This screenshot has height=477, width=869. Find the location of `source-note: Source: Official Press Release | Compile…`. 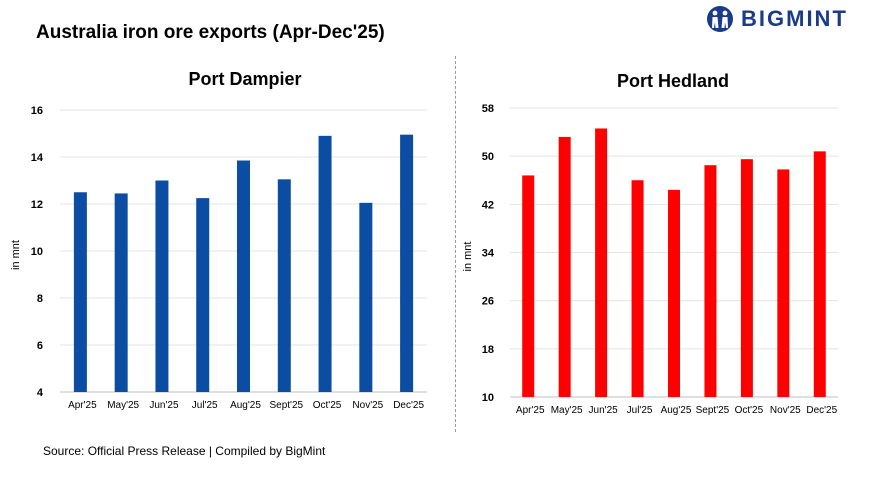

source-note: Source: Official Press Release | Compile… is located at coordinates (184, 451).